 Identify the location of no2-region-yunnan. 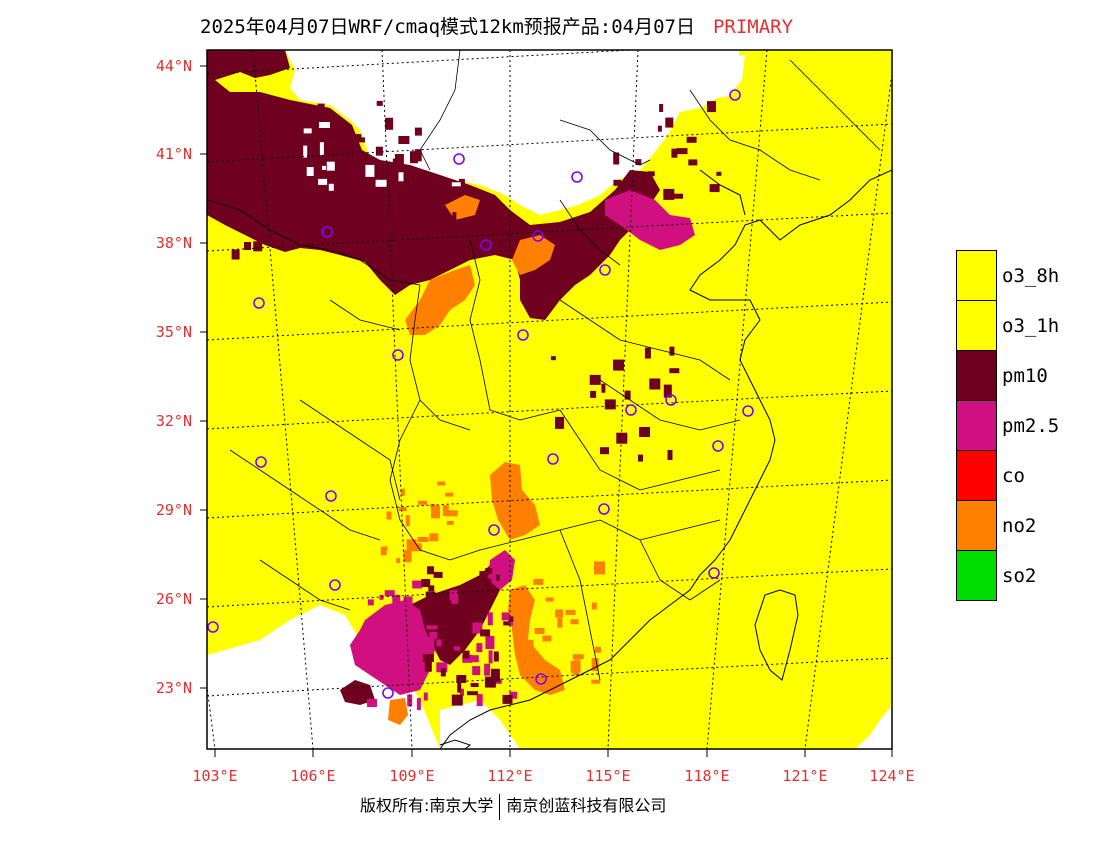
(398, 711).